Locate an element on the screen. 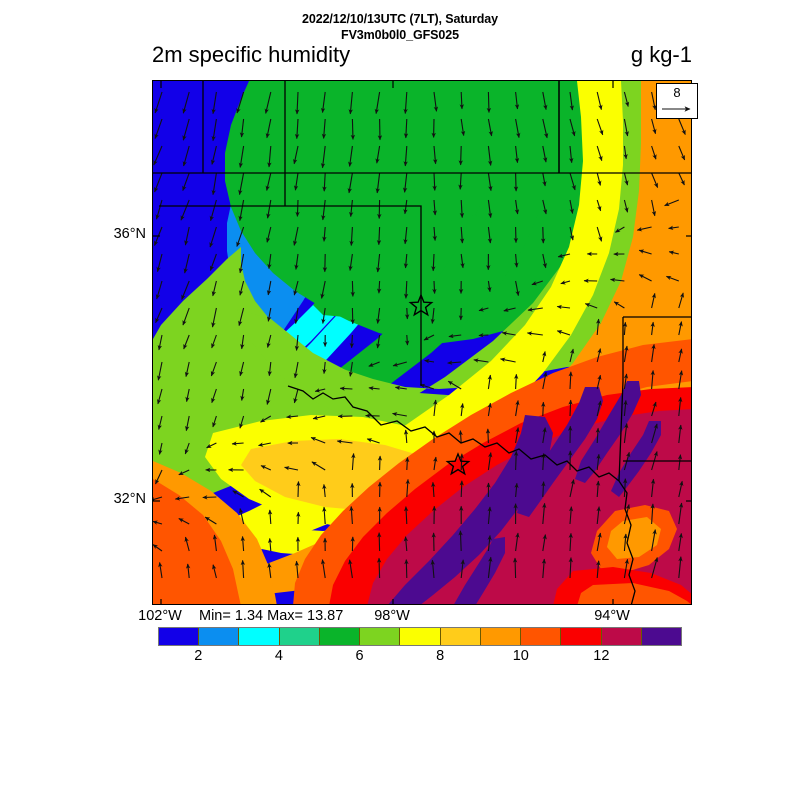 The width and height of the screenshot is (800, 800). title-model-name: FV3m0b0l0_GFS025 is located at coordinates (400, 35).